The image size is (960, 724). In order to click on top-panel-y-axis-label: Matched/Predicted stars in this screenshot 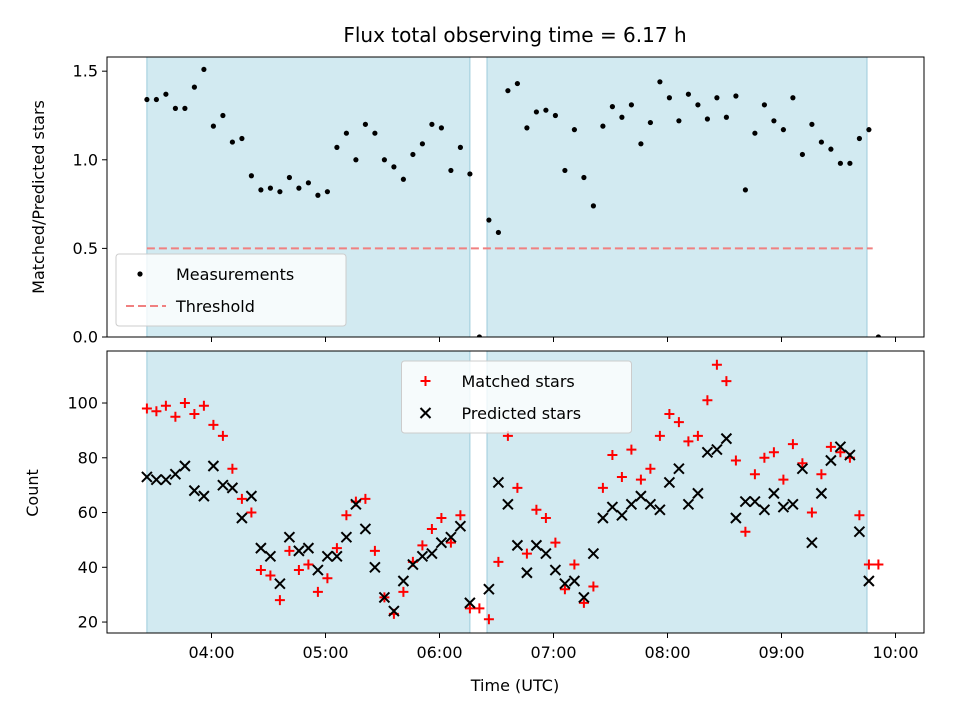, I will do `click(38, 197)`.